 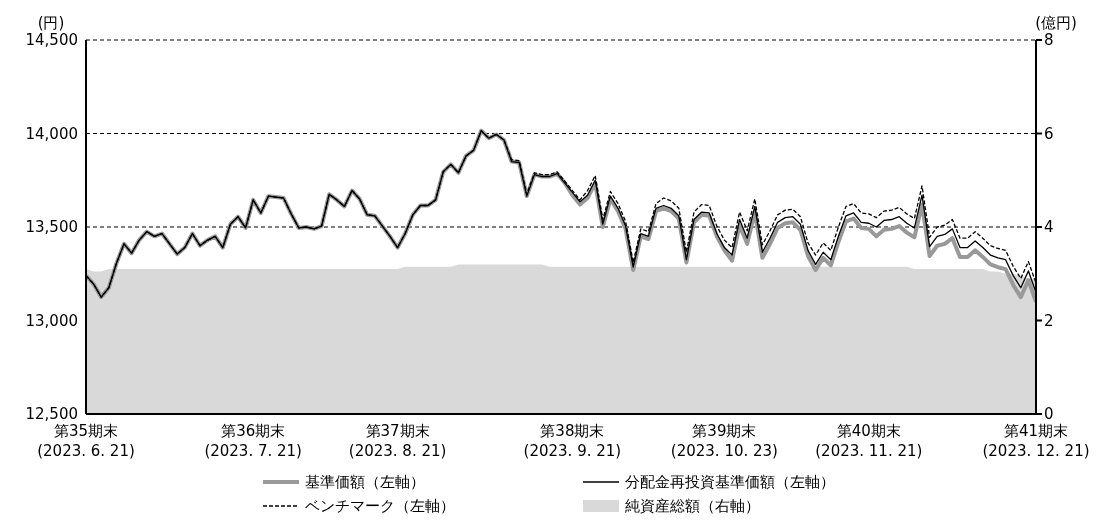 I want to click on legend-label: 分配金再投資基準価額（左軸）, so click(x=730, y=482).